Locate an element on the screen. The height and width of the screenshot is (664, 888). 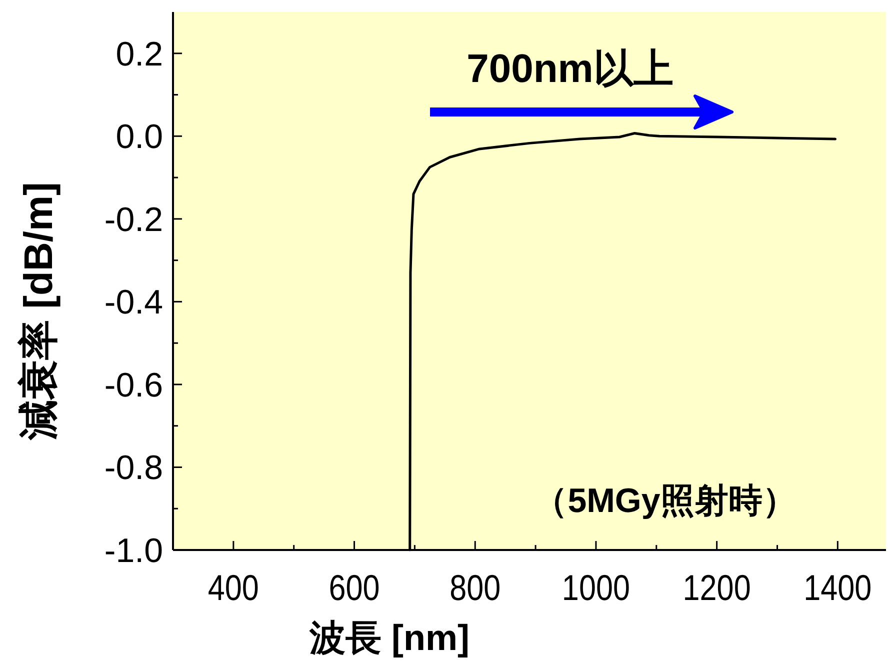
x-tick-label: 1200 is located at coordinates (716, 588).